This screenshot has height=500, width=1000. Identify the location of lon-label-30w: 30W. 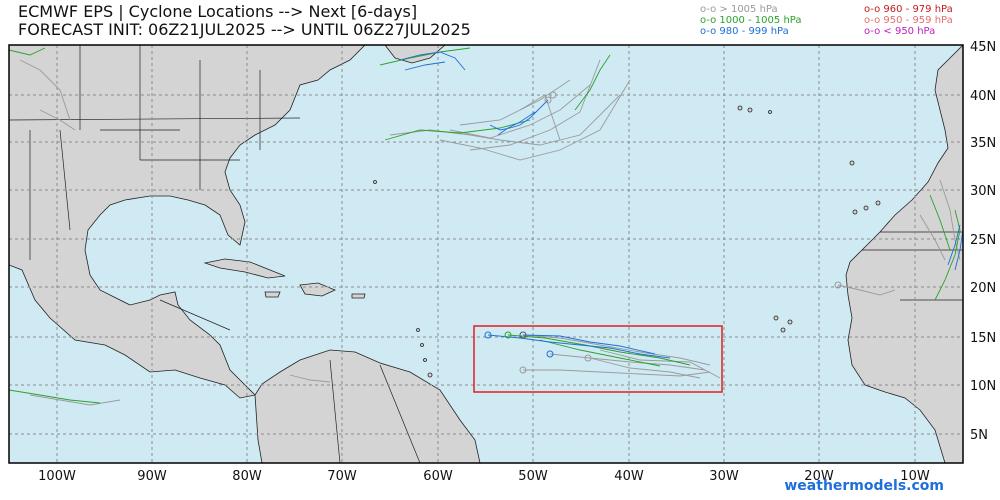
(724, 476).